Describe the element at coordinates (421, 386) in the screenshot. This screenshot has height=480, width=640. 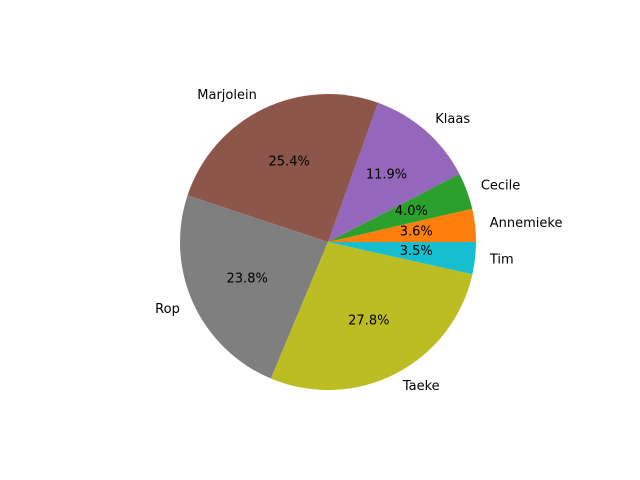
I see `slice-label-taeke: Taeke` at that location.